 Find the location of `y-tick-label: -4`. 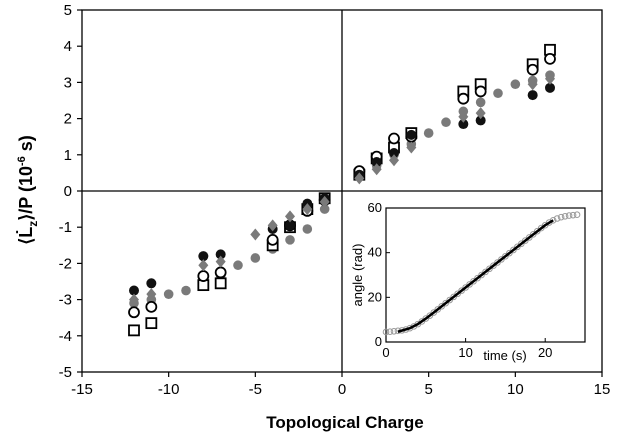

y-tick-label: -4 is located at coordinates (65, 336).